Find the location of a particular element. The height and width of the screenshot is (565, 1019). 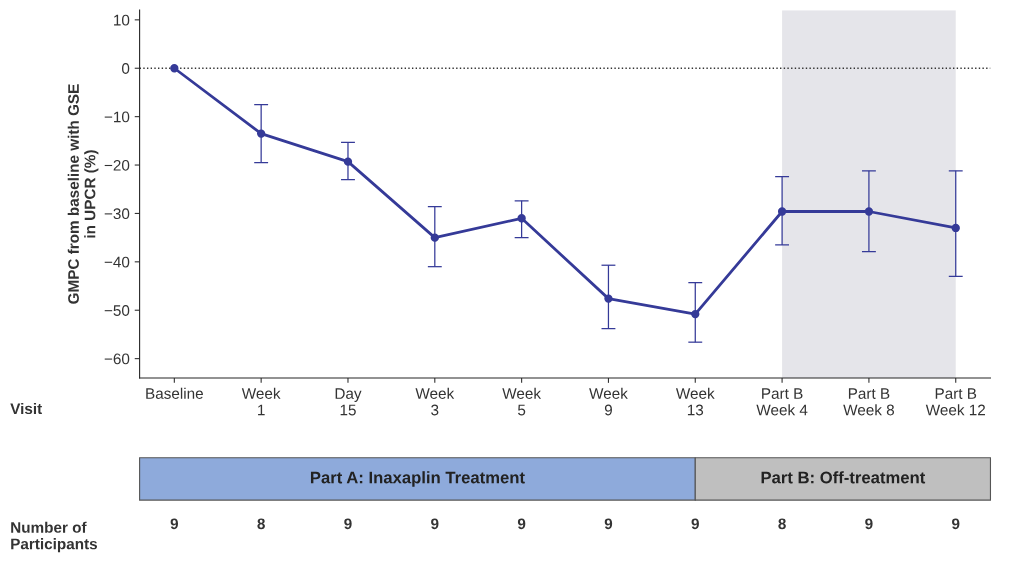

text: Number of Participants is located at coordinates (54, 537).